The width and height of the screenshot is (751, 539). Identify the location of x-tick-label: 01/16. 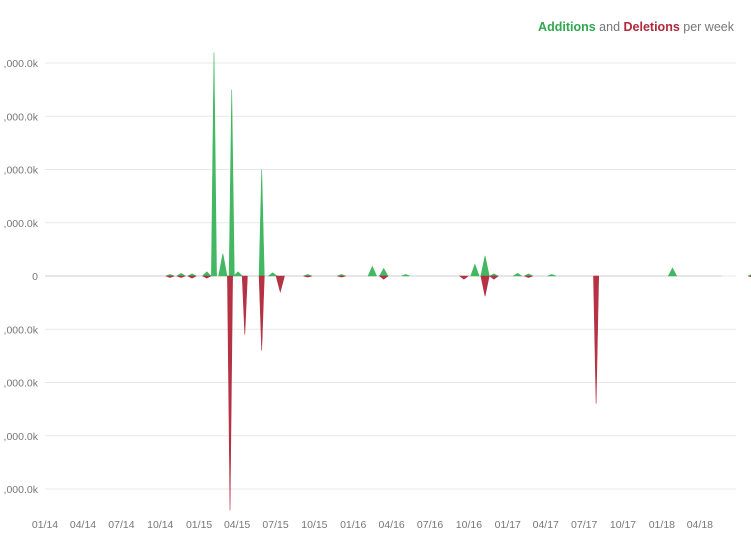
(353, 525).